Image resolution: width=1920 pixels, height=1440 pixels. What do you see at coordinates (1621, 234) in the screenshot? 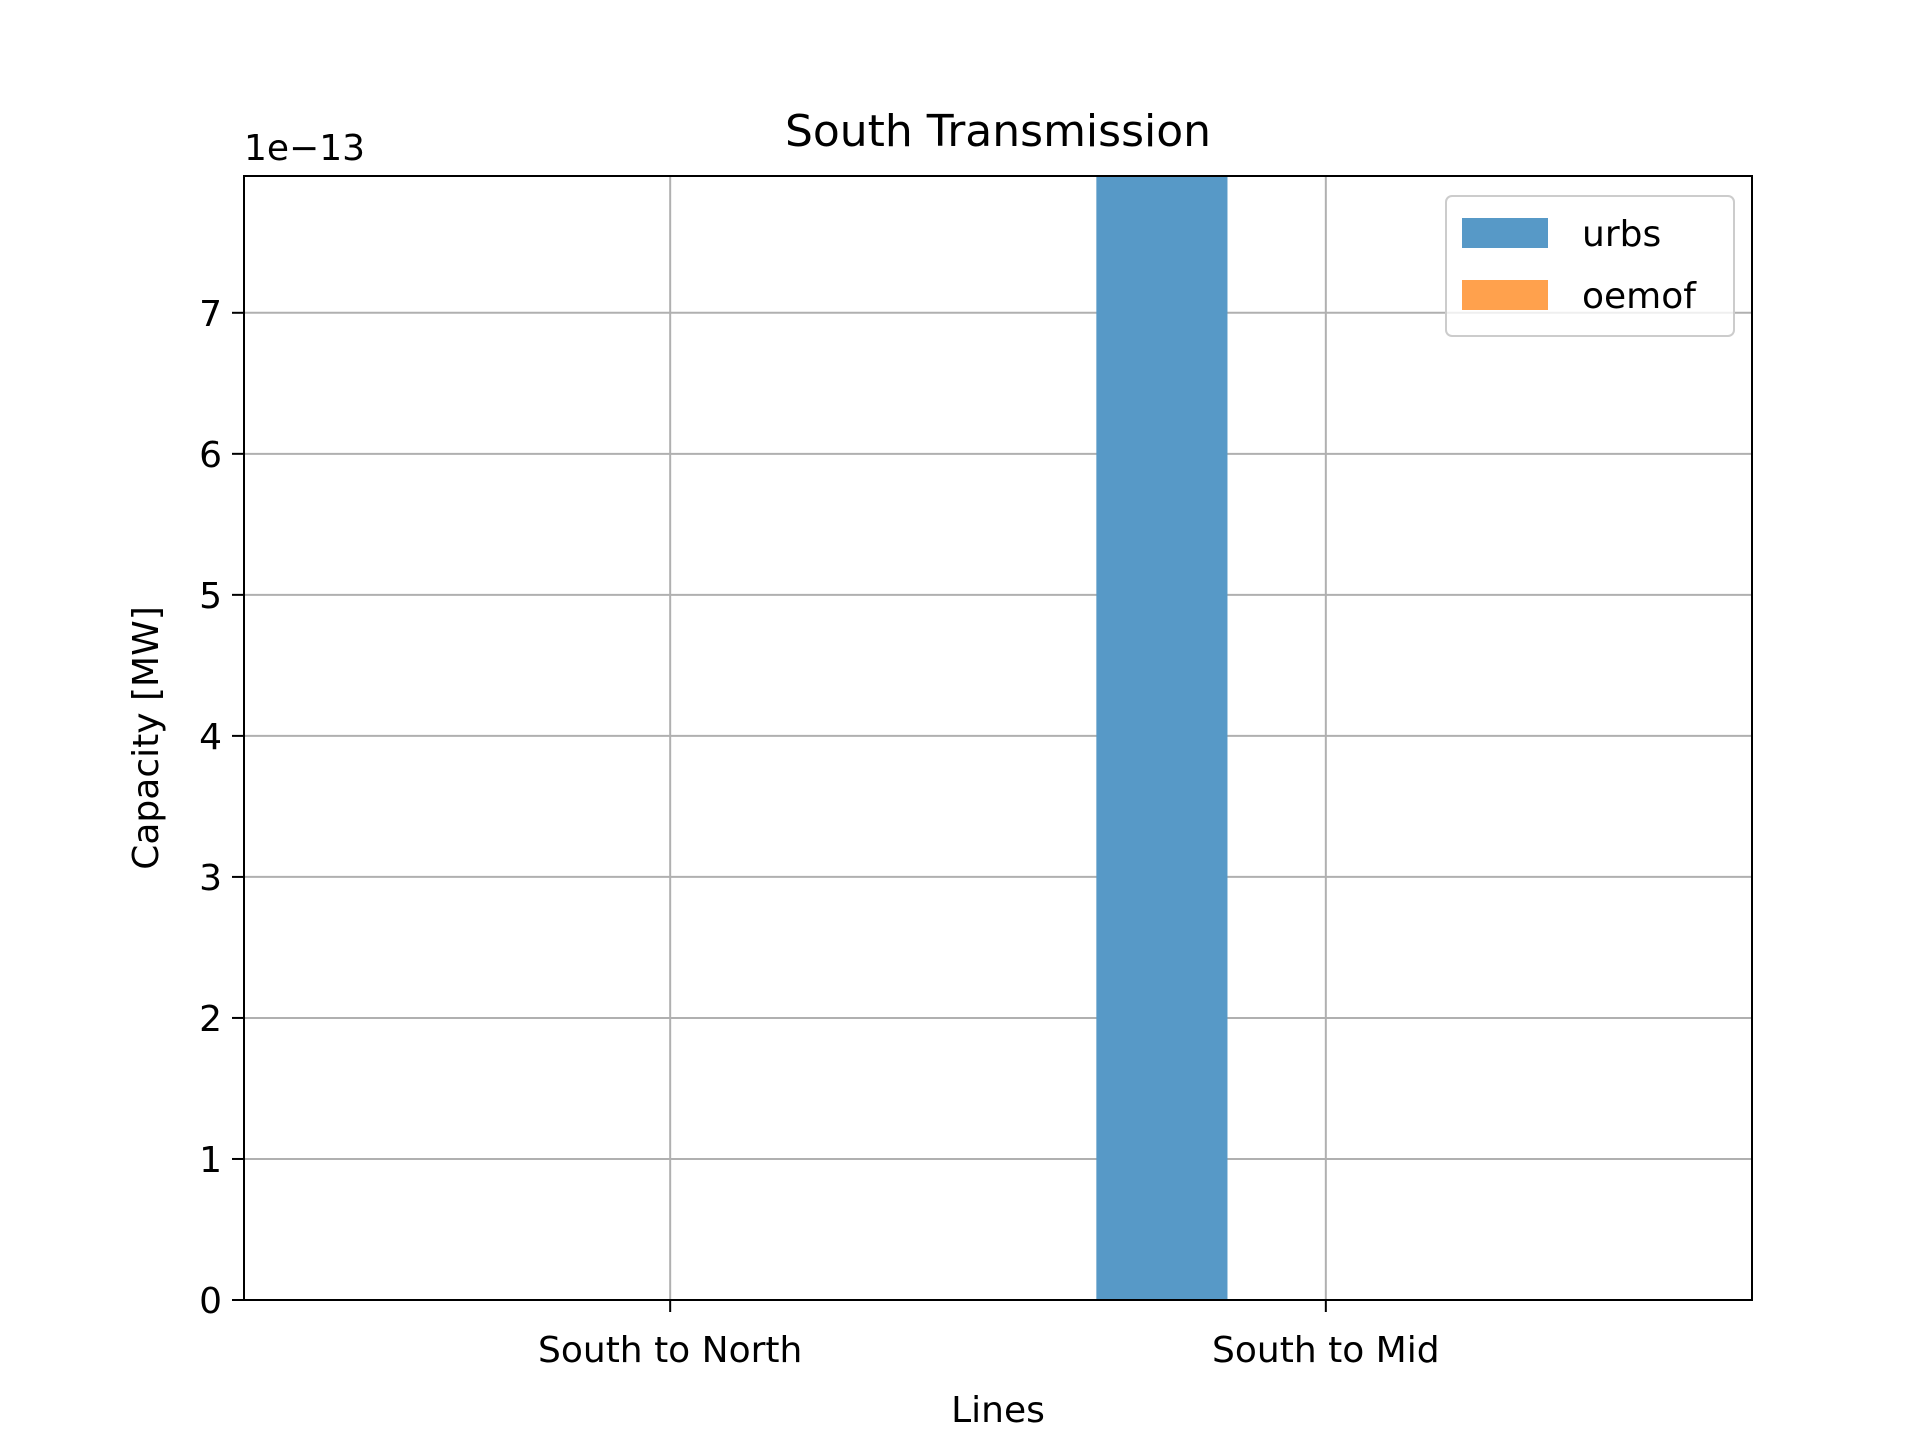
I see `legend-label-urbs: urbs` at bounding box center [1621, 234].